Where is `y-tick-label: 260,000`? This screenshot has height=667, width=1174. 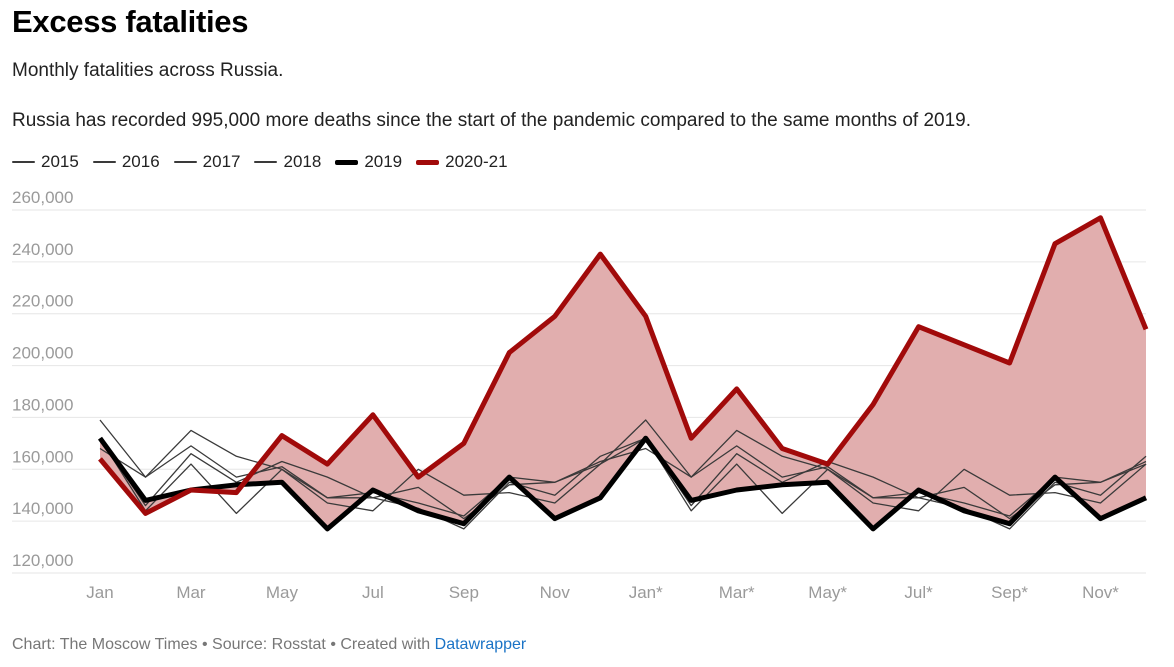
y-tick-label: 260,000 is located at coordinates (42, 198).